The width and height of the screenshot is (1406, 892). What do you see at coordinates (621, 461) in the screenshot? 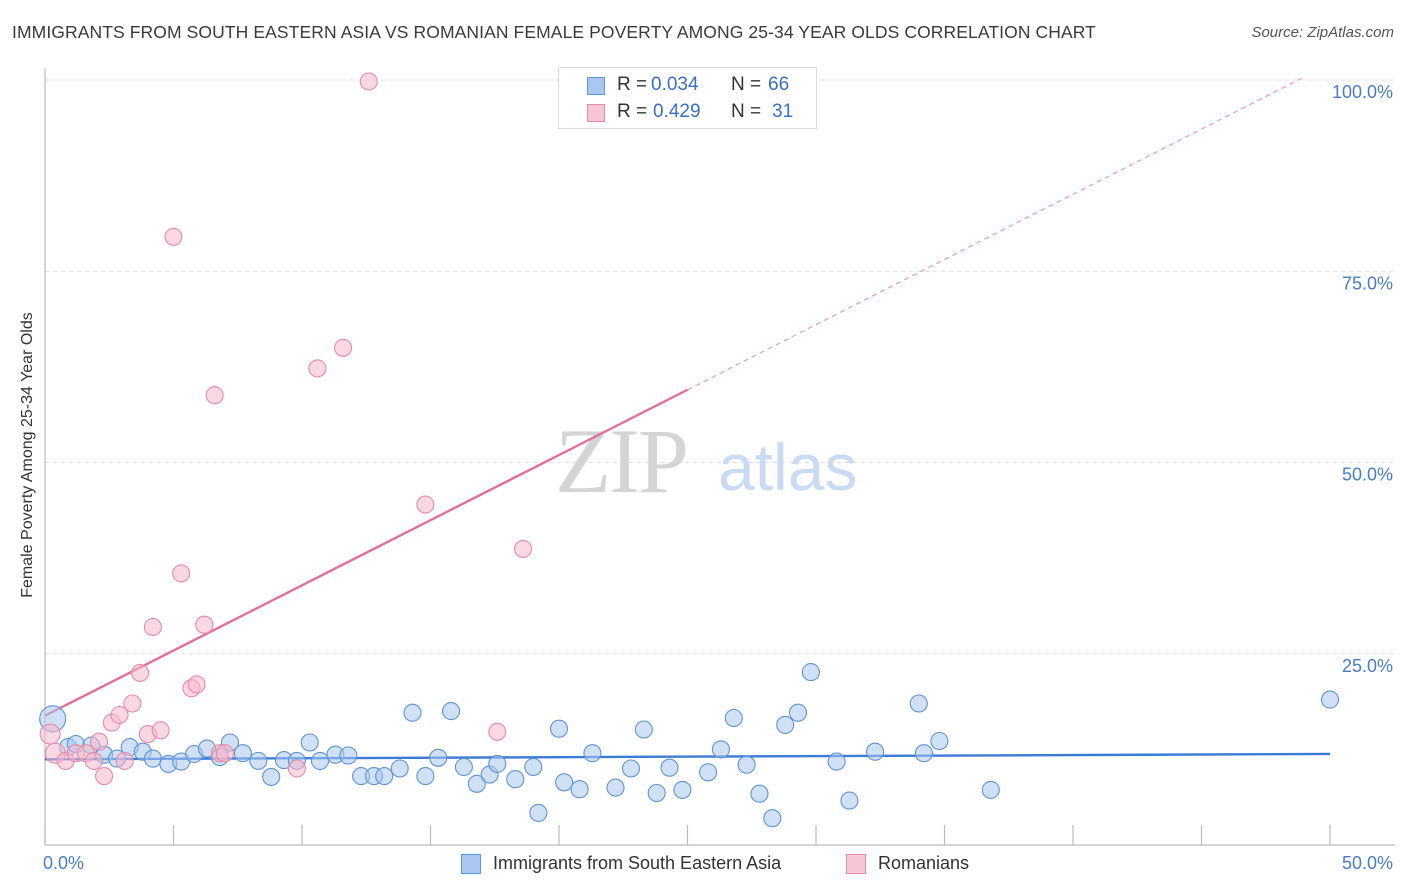
I see `watermark-zip: ZIP` at bounding box center [621, 461].